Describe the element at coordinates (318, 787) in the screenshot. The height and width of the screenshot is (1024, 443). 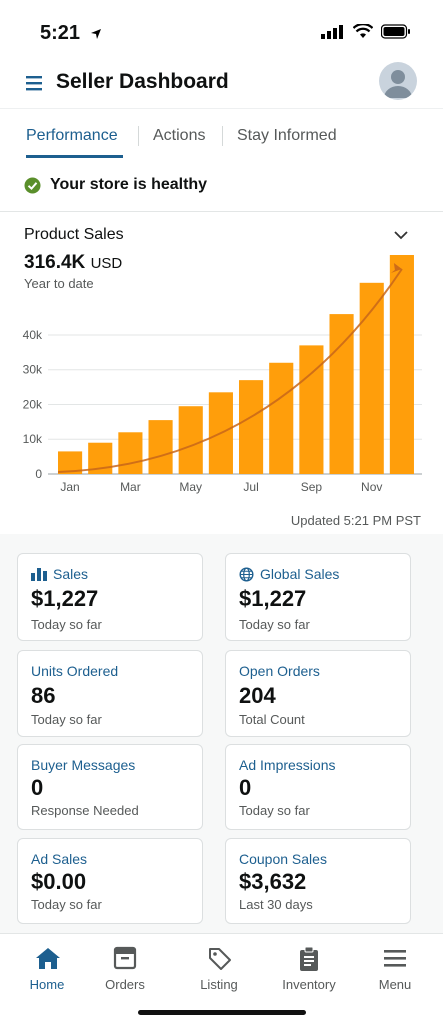
I see `metric-card-ad-impressions: Ad Impressions 0 Today so far` at that location.